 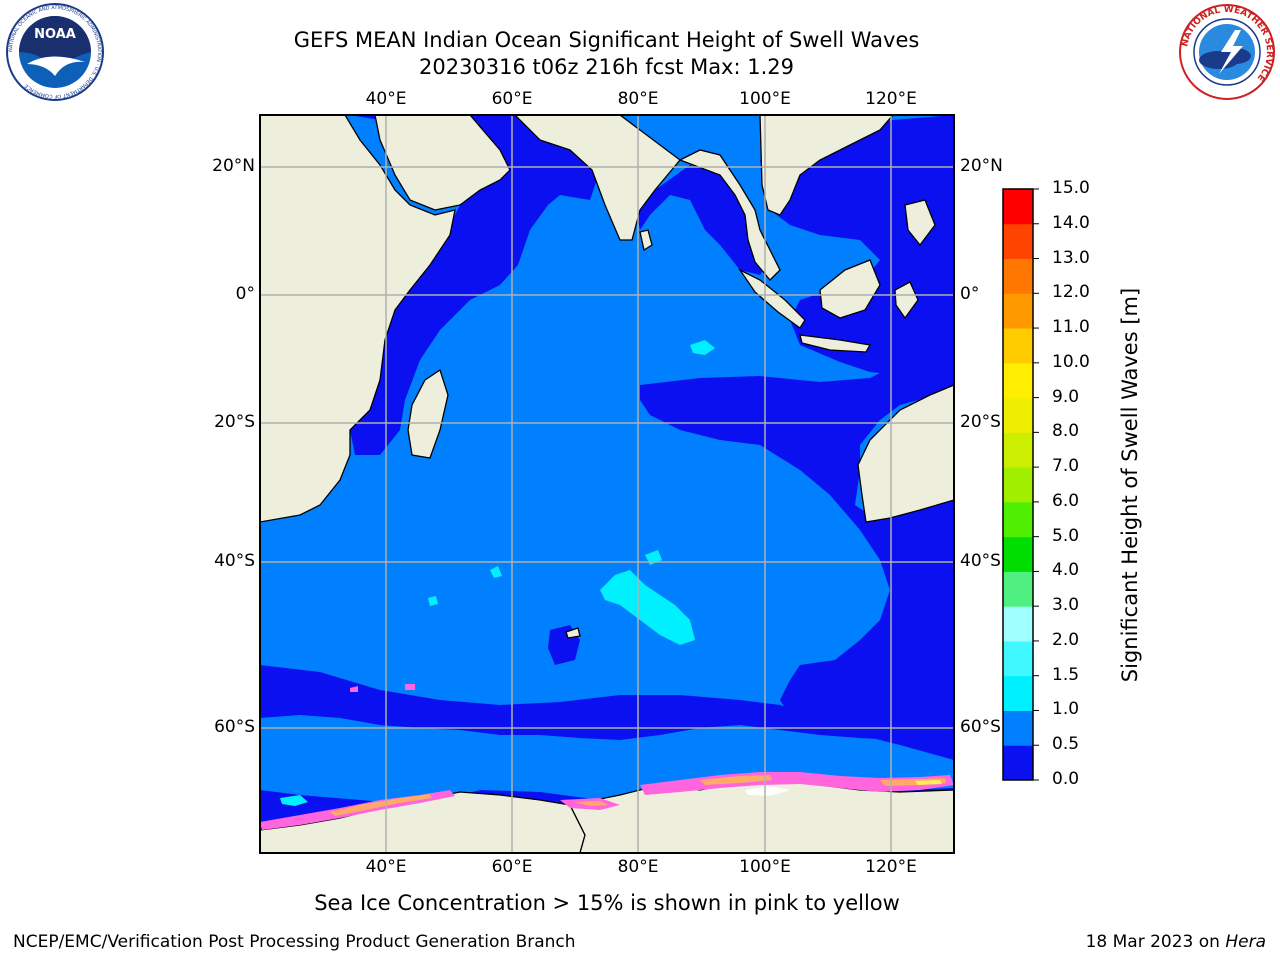 I want to click on colorbar-tick-label: 0.5, so click(x=1066, y=744).